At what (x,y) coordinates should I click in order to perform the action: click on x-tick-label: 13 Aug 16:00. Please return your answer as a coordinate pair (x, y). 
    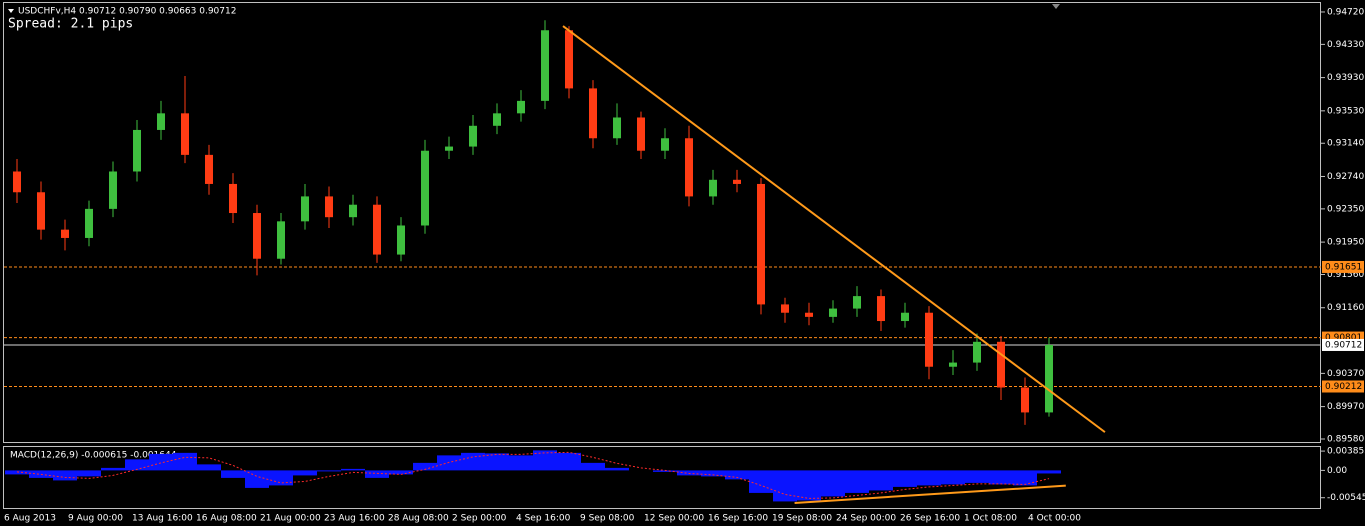
    Looking at the image, I should click on (162, 519).